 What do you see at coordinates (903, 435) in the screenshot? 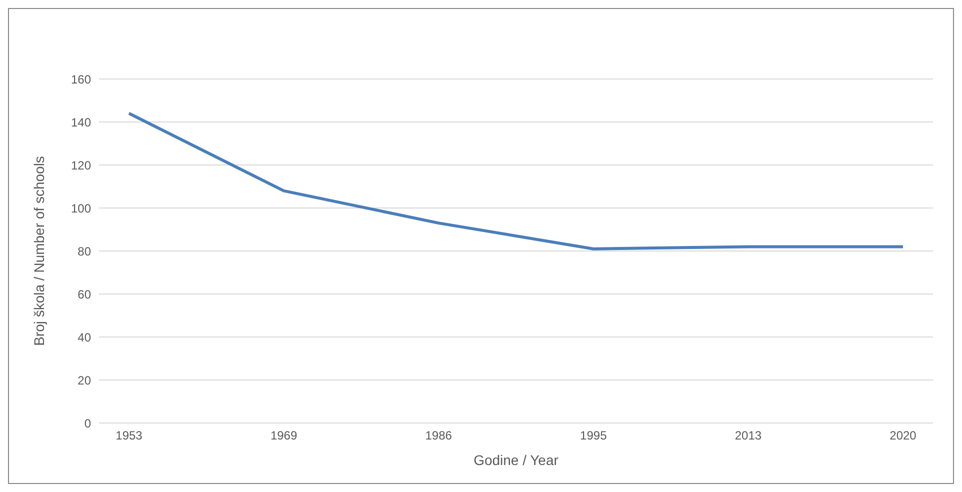
I see `x-tick-label: 2020` at bounding box center [903, 435].